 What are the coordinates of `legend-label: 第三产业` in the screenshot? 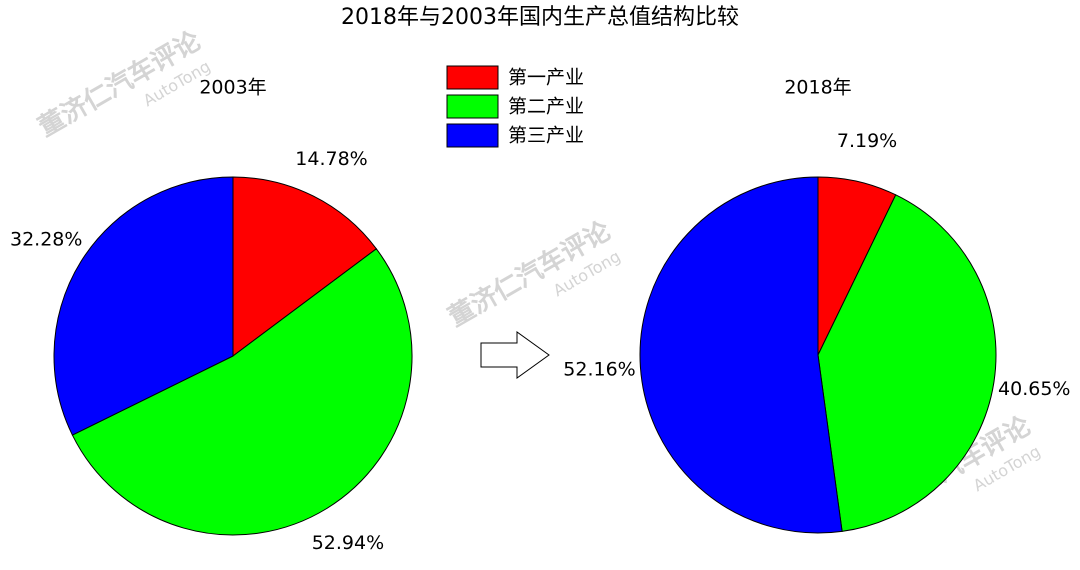 It's located at (546, 136).